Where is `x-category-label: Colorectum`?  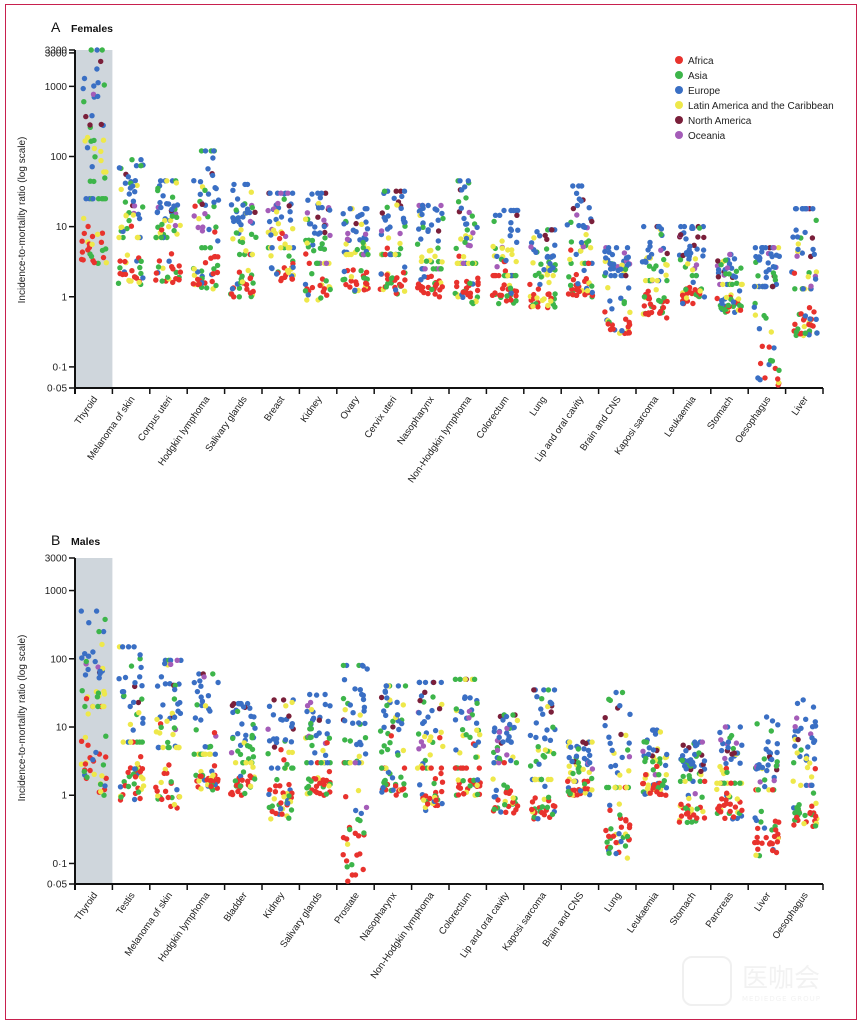 x-category-label: Colorectum is located at coordinates (492, 417).